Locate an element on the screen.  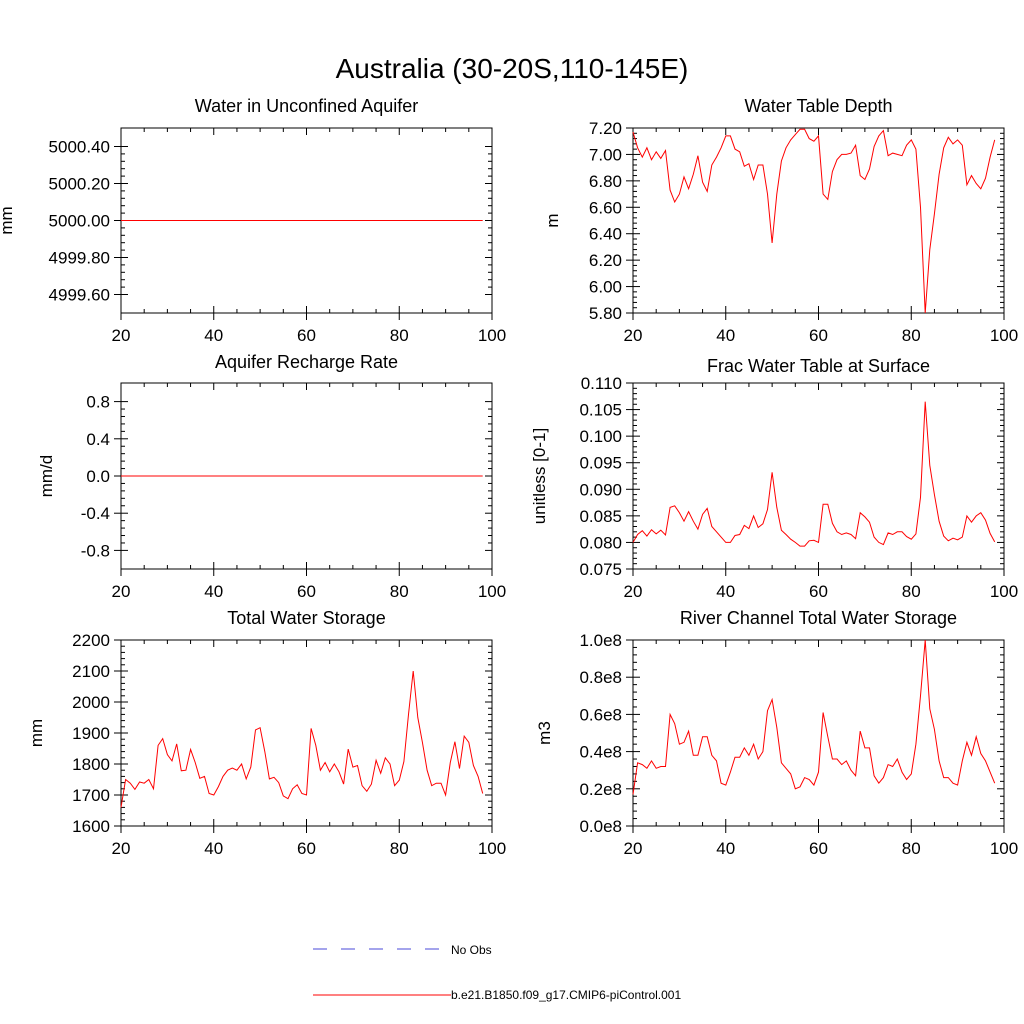
y-tick-label: 1600 is located at coordinates (91, 826).